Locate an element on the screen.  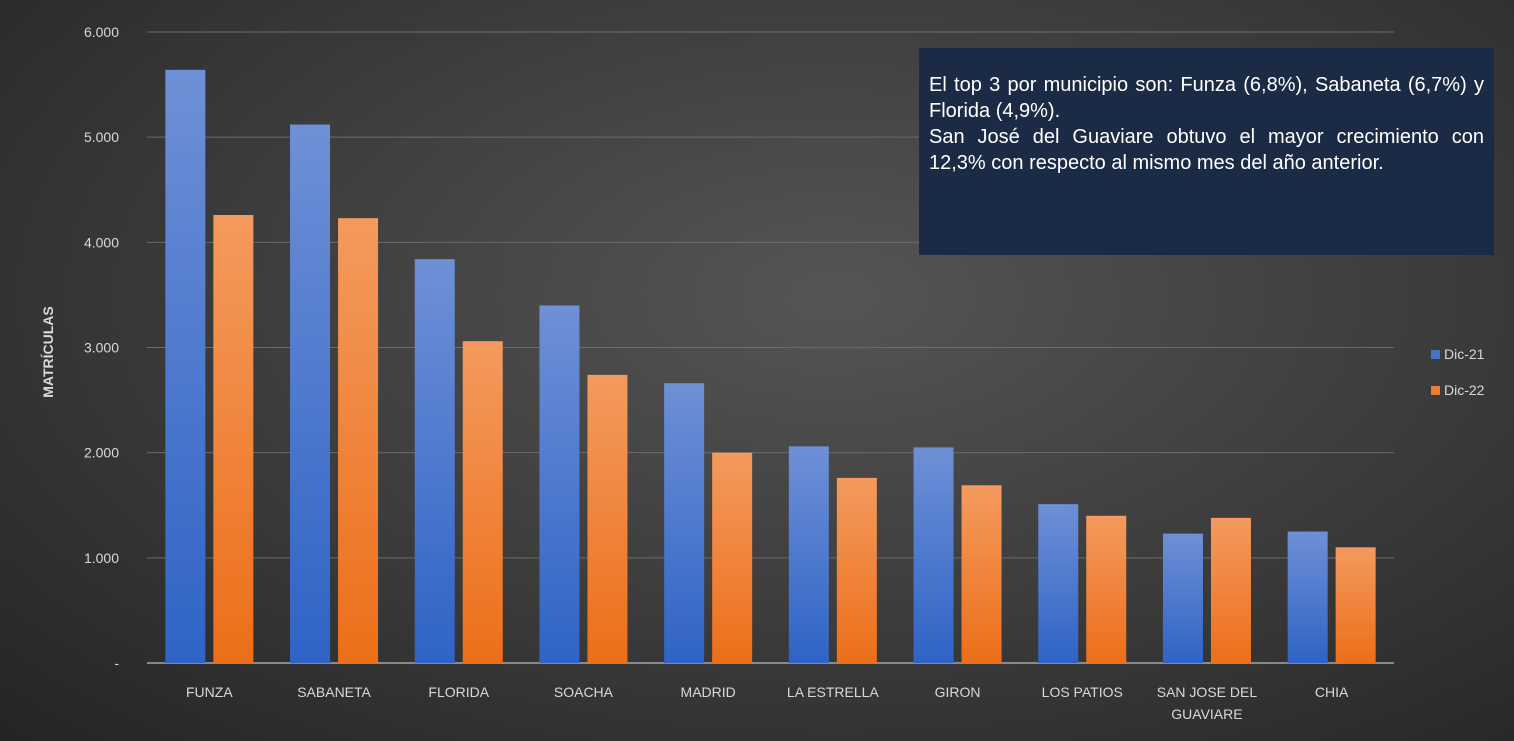
y-tick-label: 6.000 is located at coordinates (101, 32).